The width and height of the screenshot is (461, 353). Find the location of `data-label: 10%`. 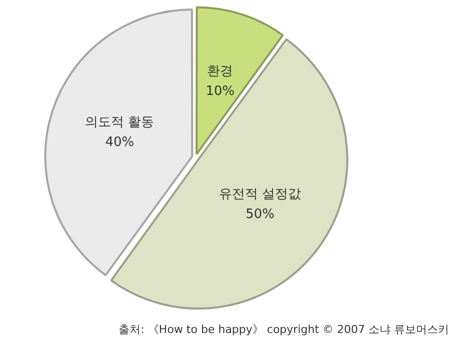

data-label: 10% is located at coordinates (220, 92).